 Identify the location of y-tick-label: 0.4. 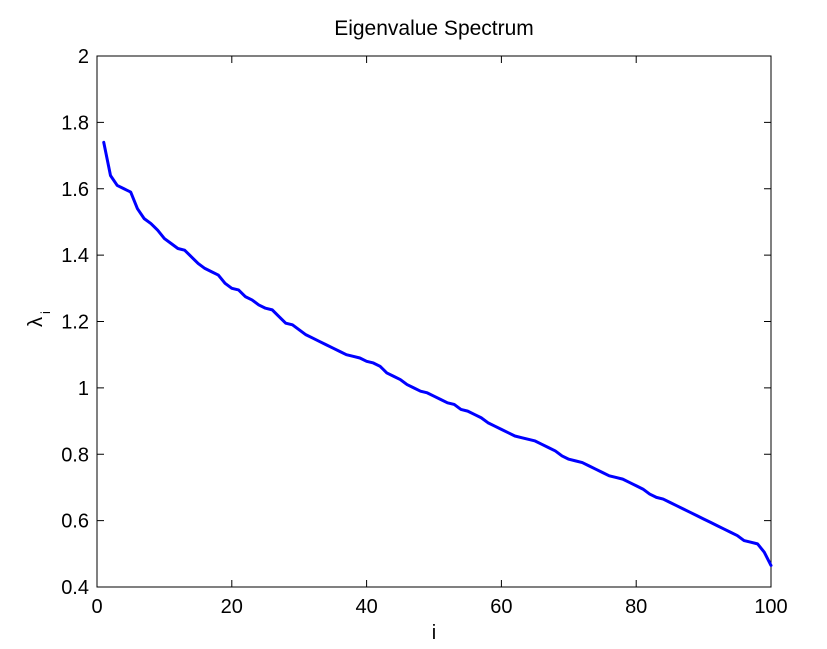
(75, 588).